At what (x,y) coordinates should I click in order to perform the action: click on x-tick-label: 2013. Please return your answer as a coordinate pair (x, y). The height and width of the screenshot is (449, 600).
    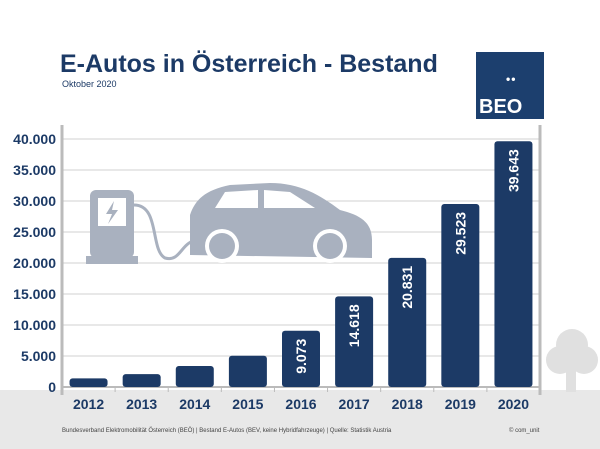
    Looking at the image, I should click on (141, 404).